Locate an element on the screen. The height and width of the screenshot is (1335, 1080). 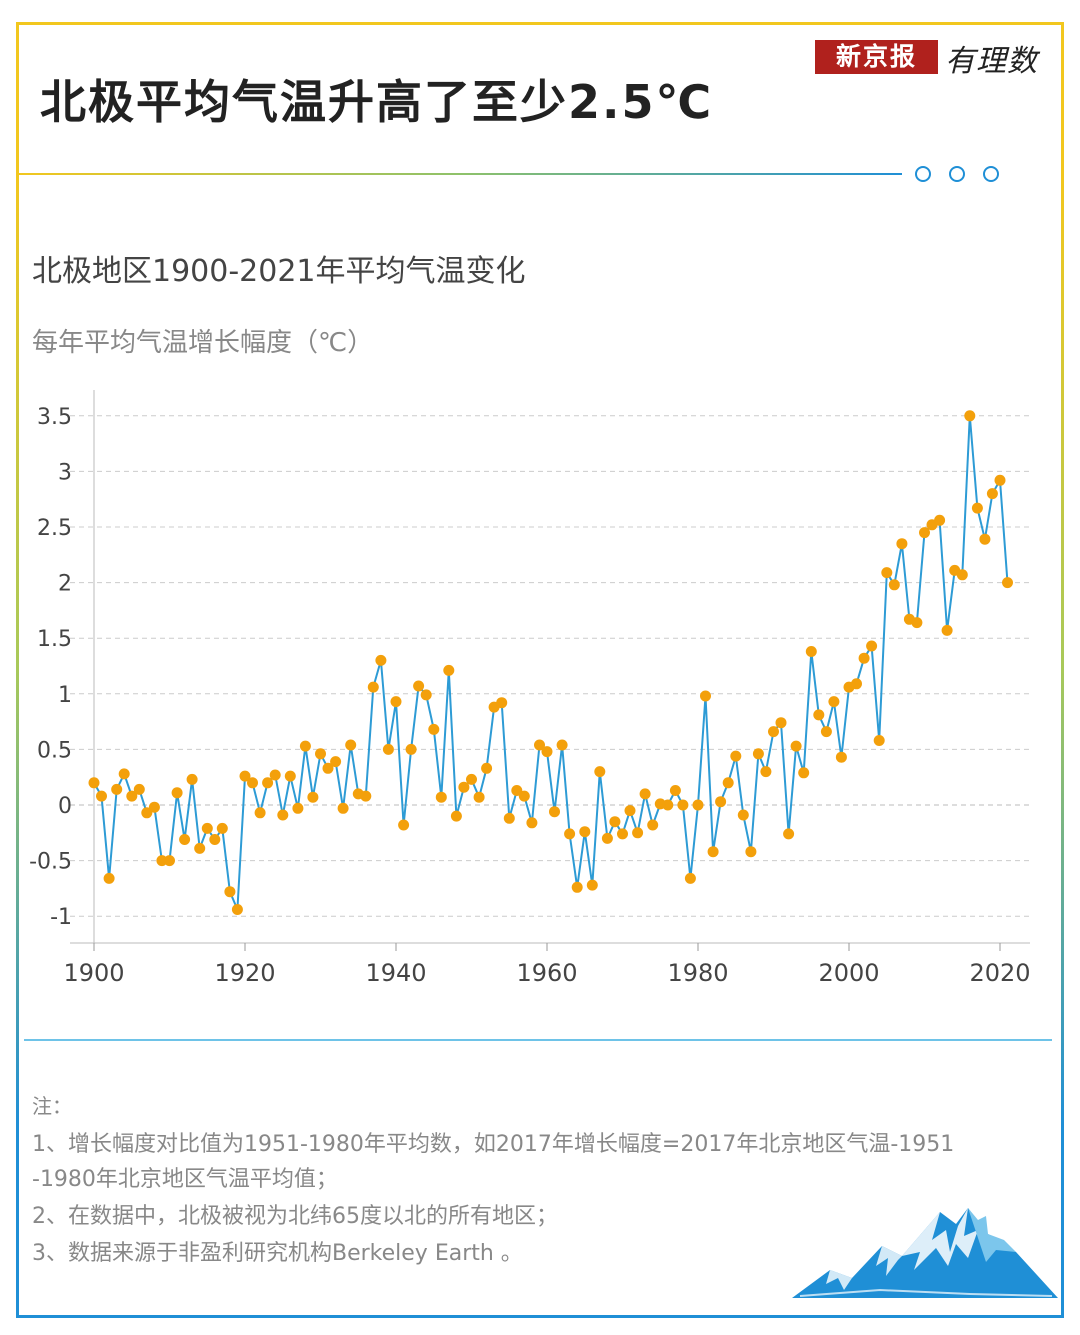
y-tick-label: 3.5 is located at coordinates (54, 417).